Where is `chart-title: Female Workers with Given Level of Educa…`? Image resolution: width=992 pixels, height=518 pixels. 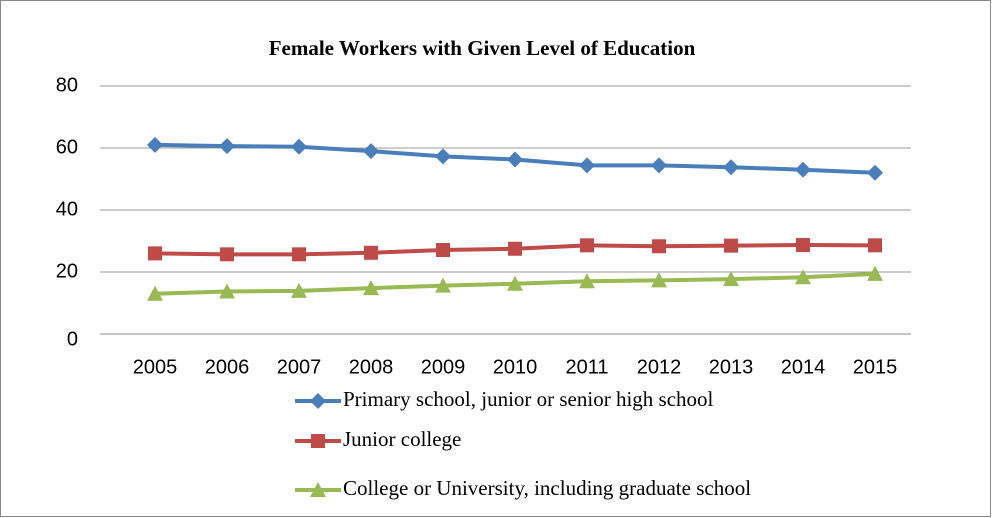 chart-title: Female Workers with Given Level of Educa… is located at coordinates (482, 48).